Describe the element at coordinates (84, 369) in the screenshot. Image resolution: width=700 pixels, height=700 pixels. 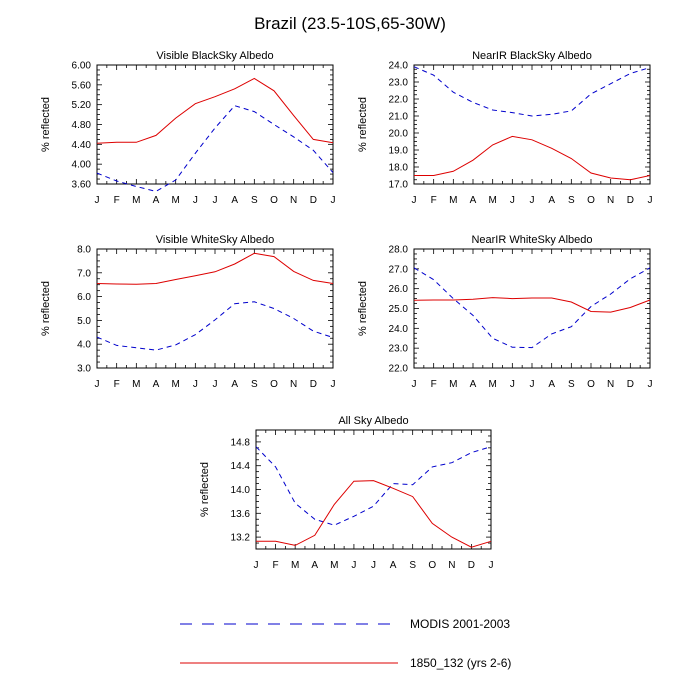
I see `y-tick-label: 3.0` at that location.